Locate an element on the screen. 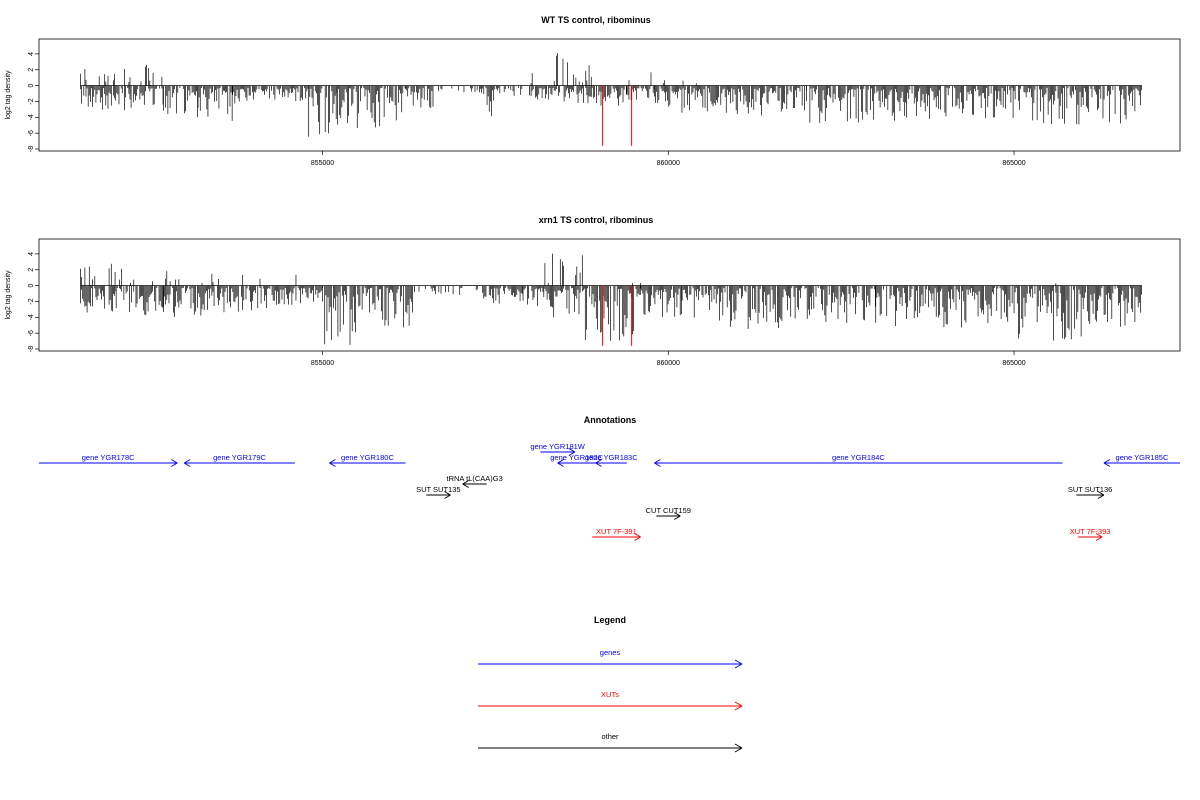  feature-label: CUT CUT159 is located at coordinates (668, 510).